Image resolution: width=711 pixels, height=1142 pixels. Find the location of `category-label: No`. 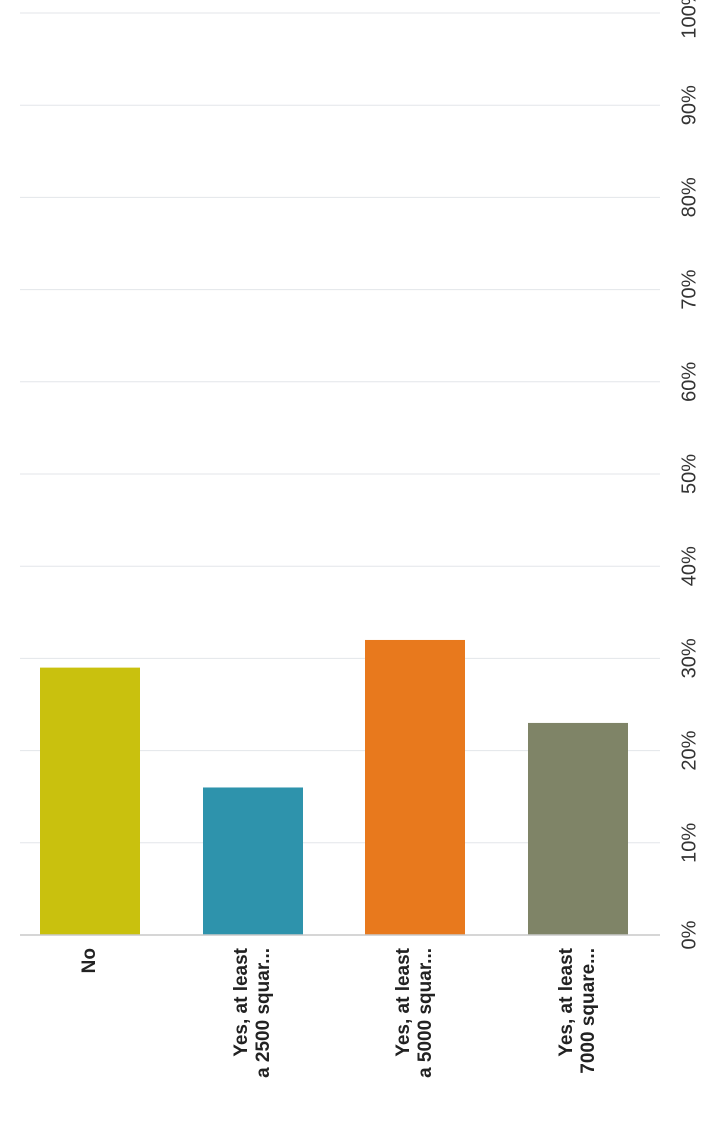

category-label: No is located at coordinates (89, 960).